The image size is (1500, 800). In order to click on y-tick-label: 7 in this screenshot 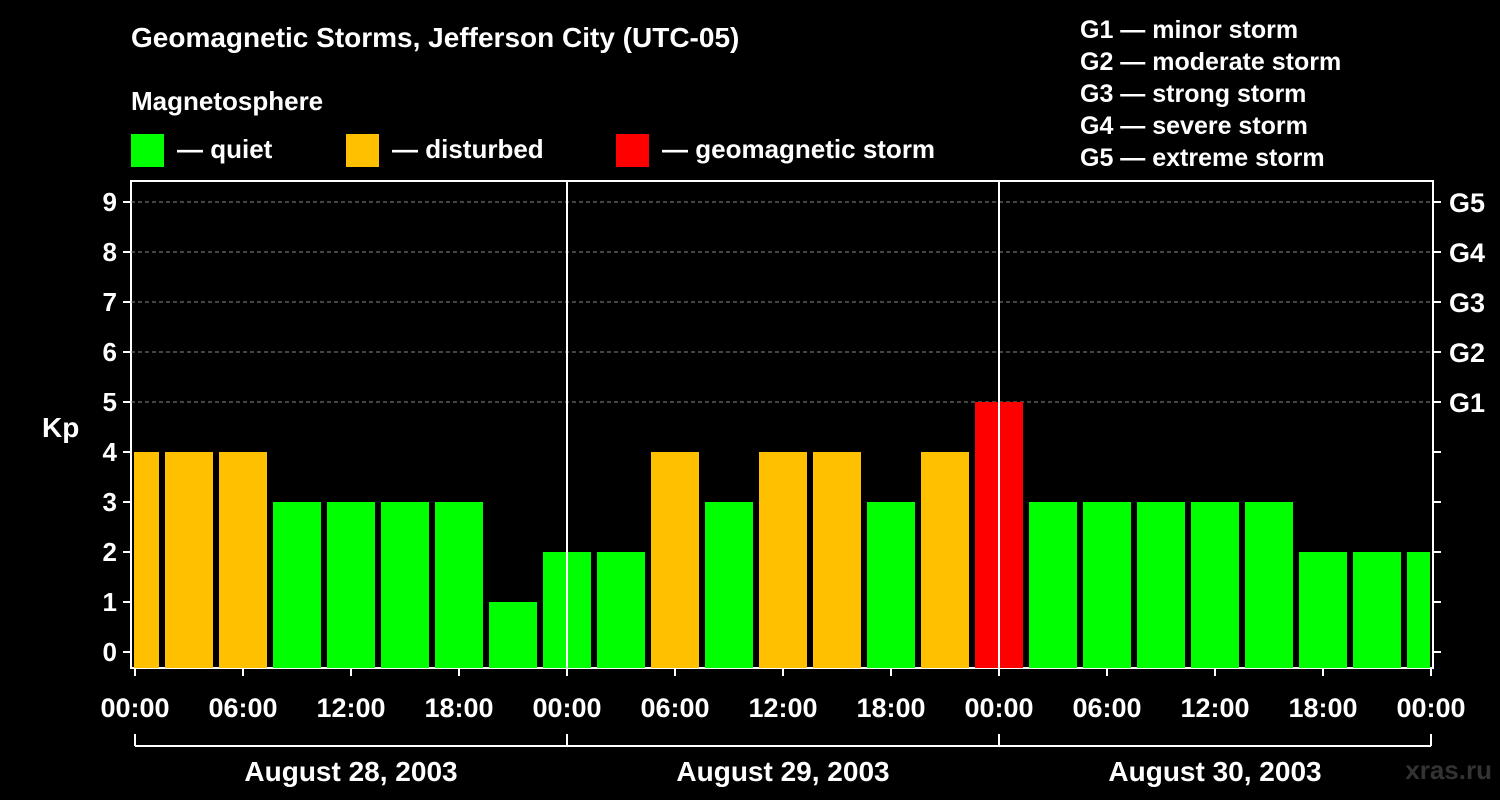, I will do `click(110, 302)`.